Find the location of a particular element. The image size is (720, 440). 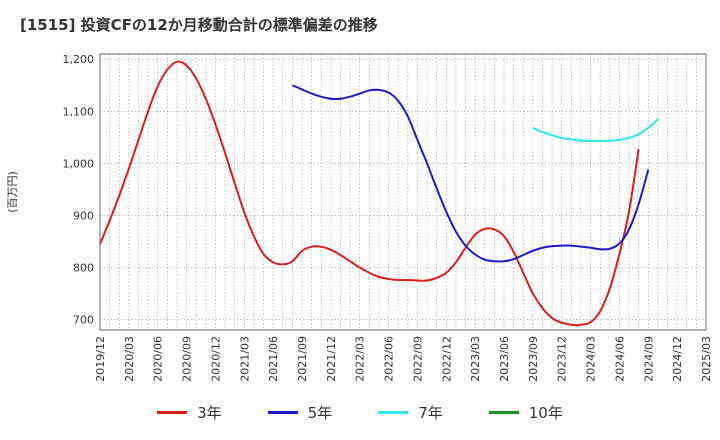

legend: 3年 5年 7年 10年 is located at coordinates (360, 412).